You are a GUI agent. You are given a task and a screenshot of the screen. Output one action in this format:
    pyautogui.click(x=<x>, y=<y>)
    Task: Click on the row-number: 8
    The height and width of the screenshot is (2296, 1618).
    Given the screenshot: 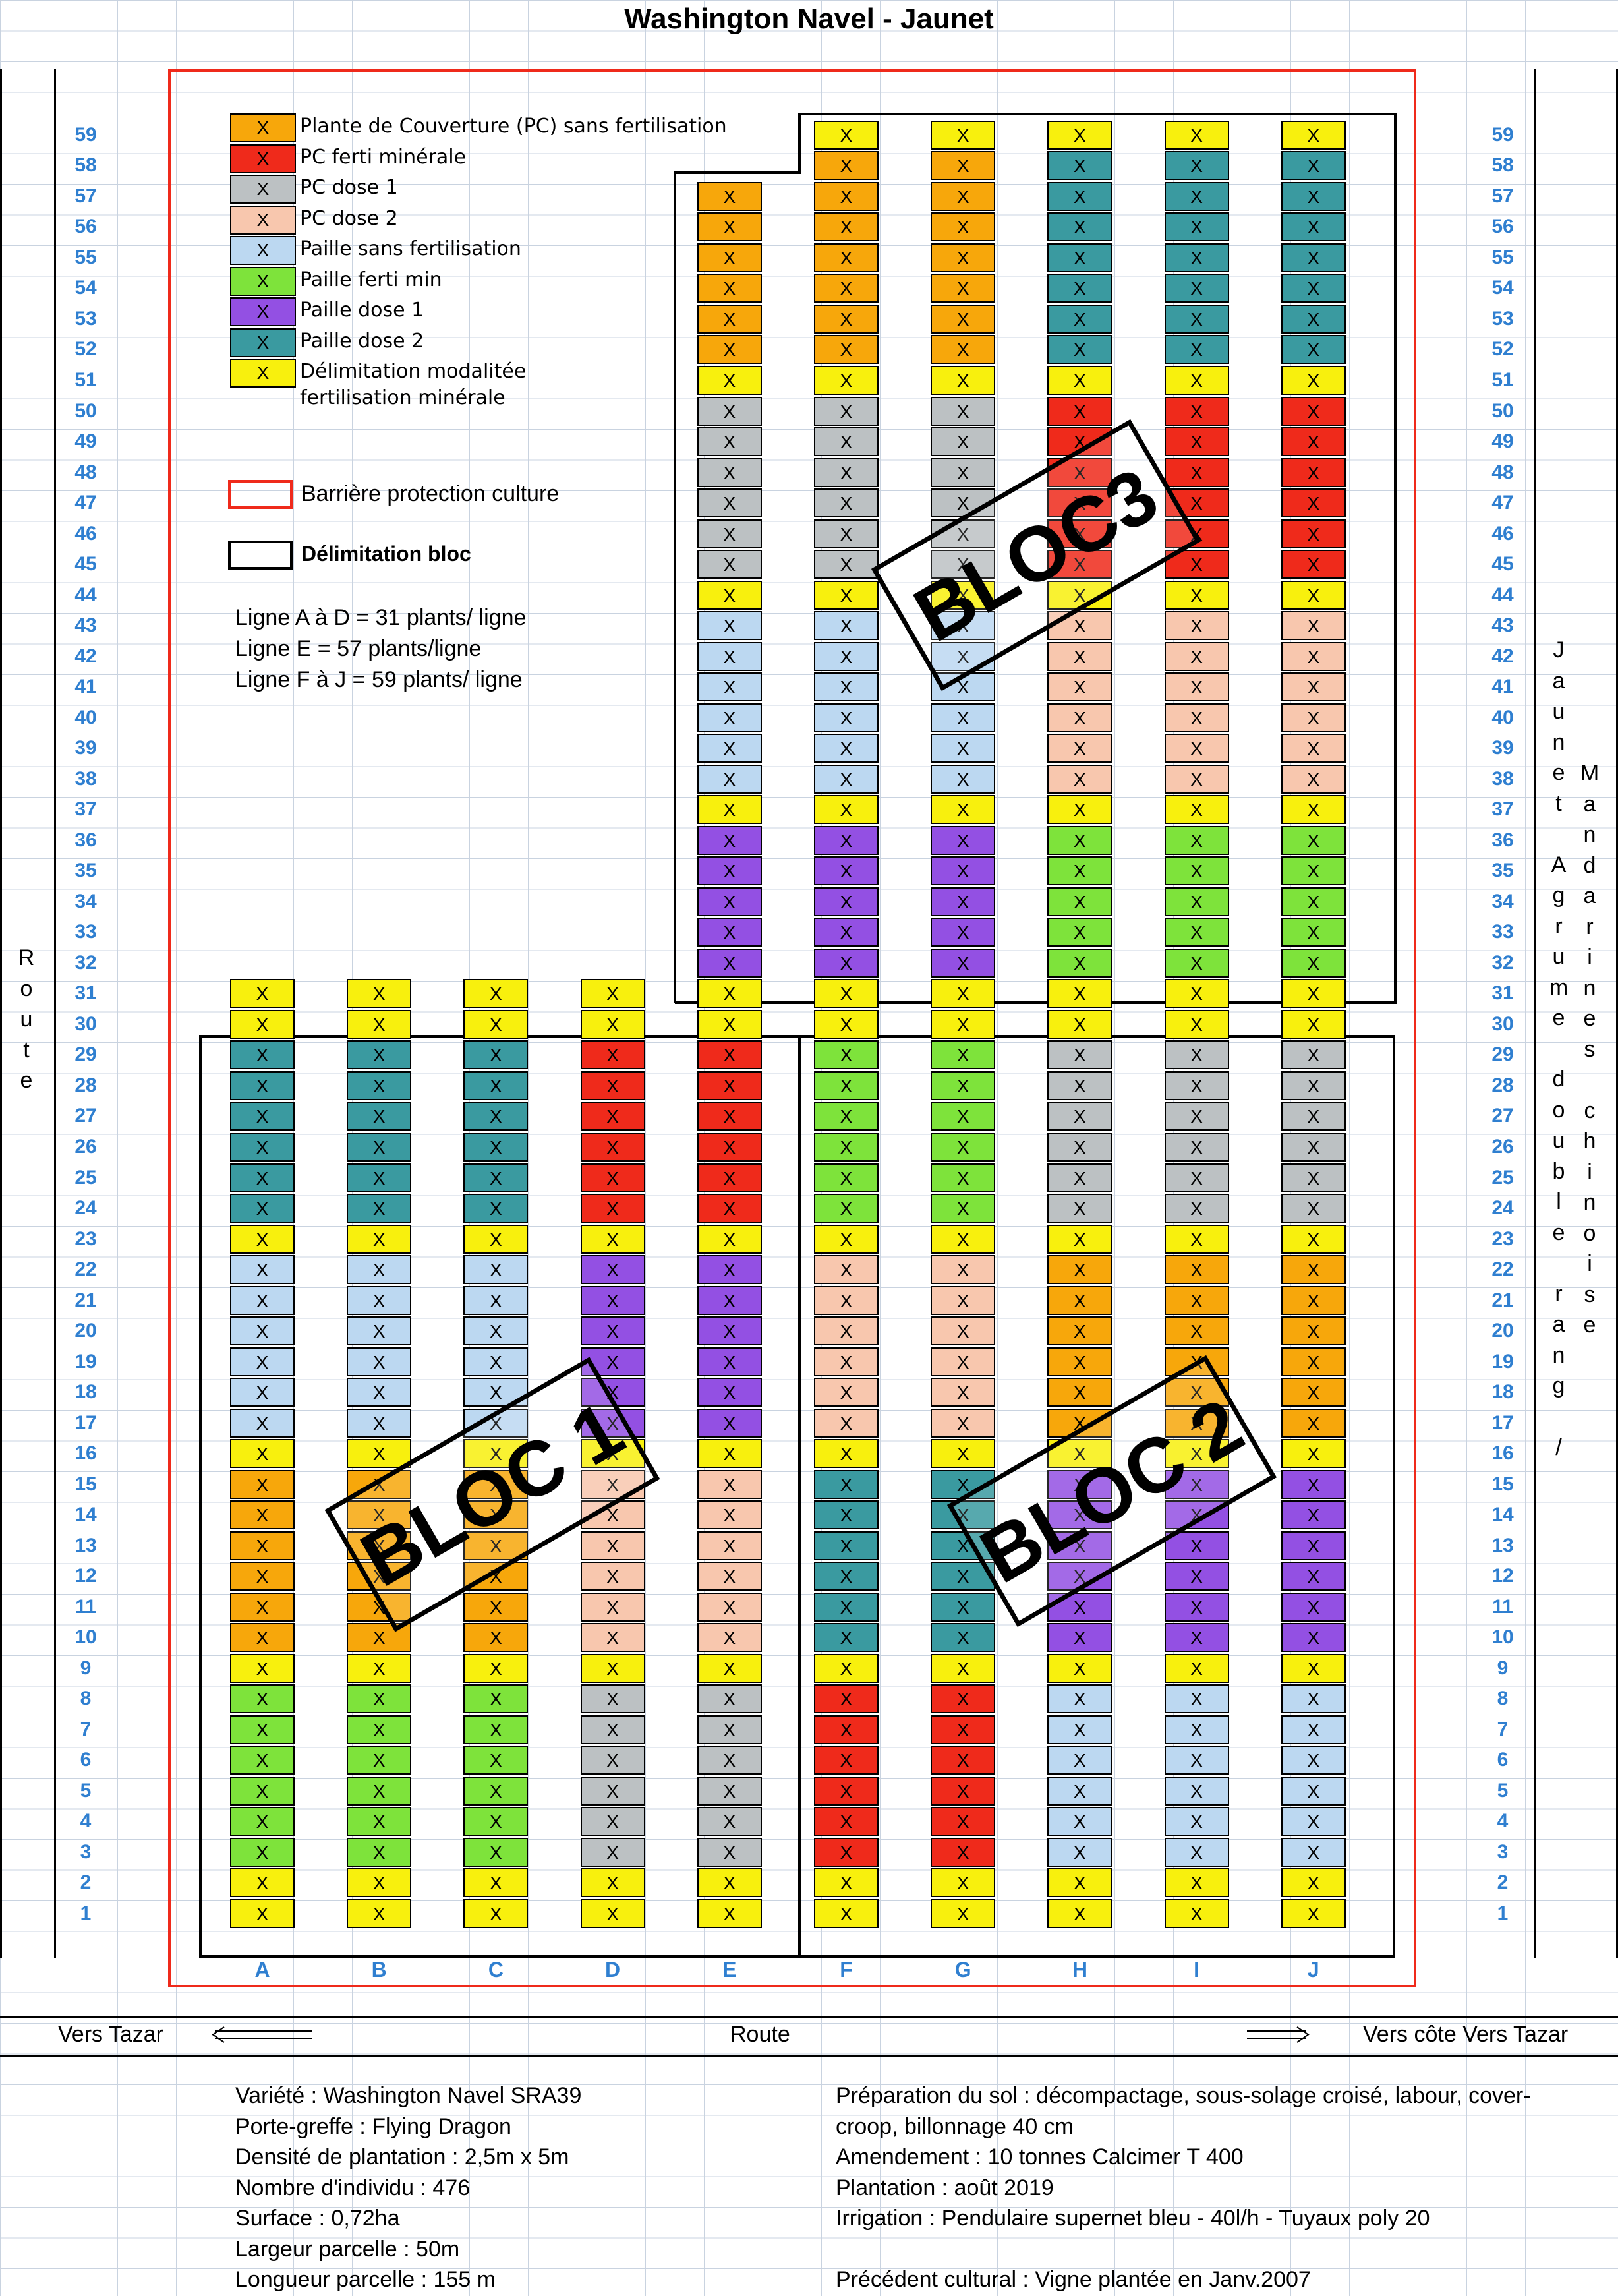 What is the action you would take?
    pyautogui.click(x=86, y=1699)
    